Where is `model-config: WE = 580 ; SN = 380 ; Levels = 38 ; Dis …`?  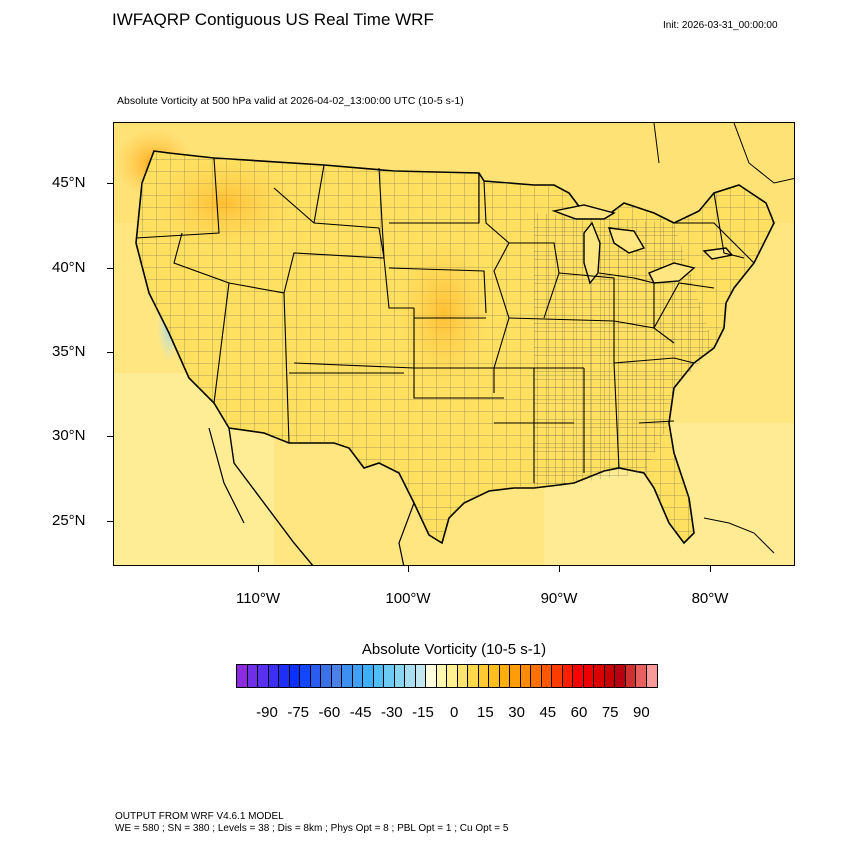
model-config: WE = 580 ; SN = 380 ; Levels = 38 ; Dis … is located at coordinates (312, 828).